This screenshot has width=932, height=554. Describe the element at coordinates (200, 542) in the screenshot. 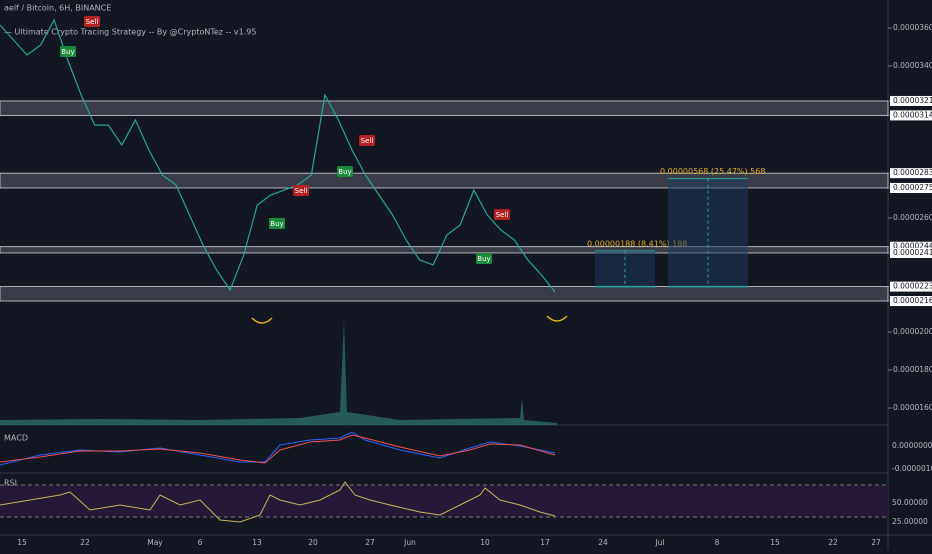

I see `date-label: 6` at that location.